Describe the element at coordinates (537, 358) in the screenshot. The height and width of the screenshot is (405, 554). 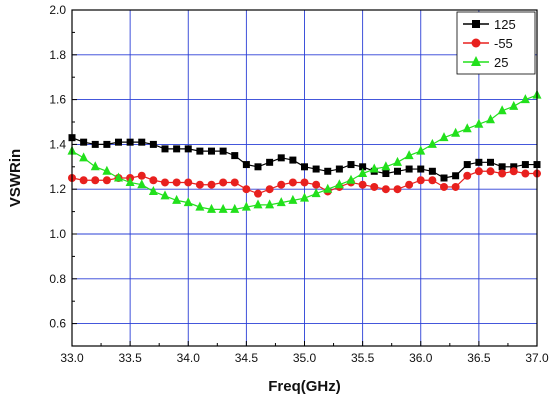
I see `x-tick-label: 37.0` at that location.